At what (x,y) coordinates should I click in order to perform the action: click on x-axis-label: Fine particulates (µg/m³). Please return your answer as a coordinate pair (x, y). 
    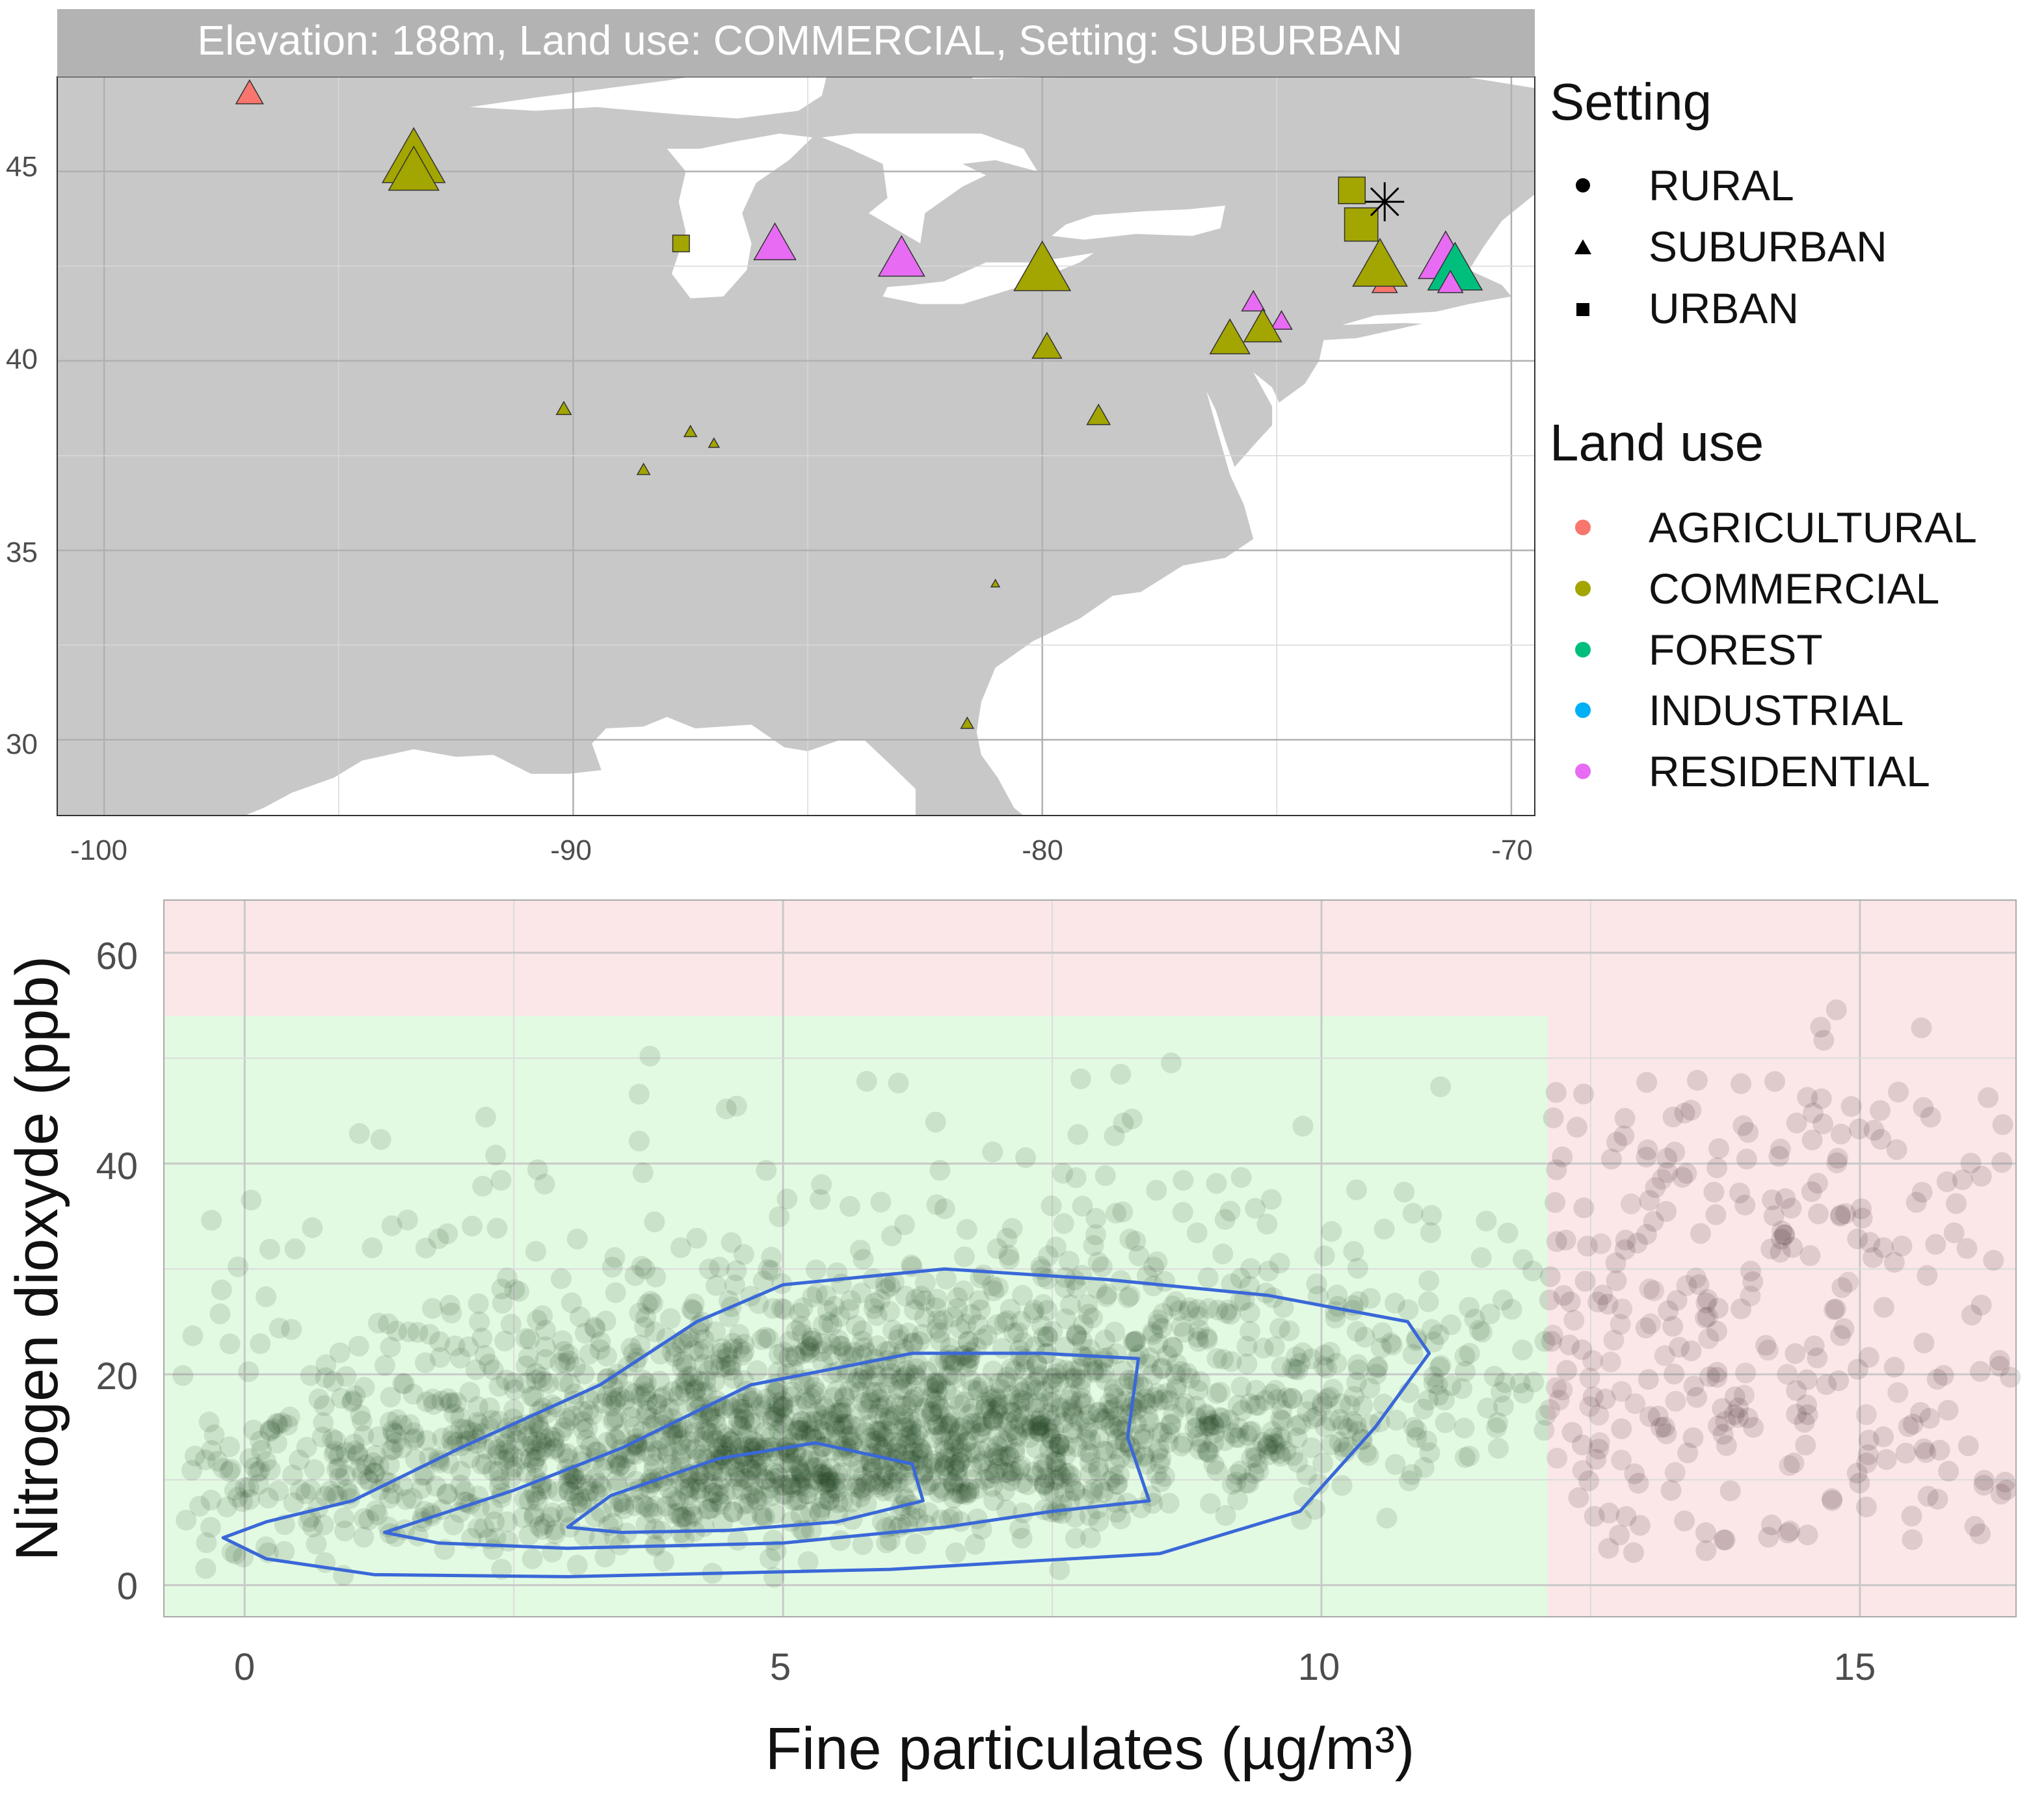
    Looking at the image, I should click on (1090, 1749).